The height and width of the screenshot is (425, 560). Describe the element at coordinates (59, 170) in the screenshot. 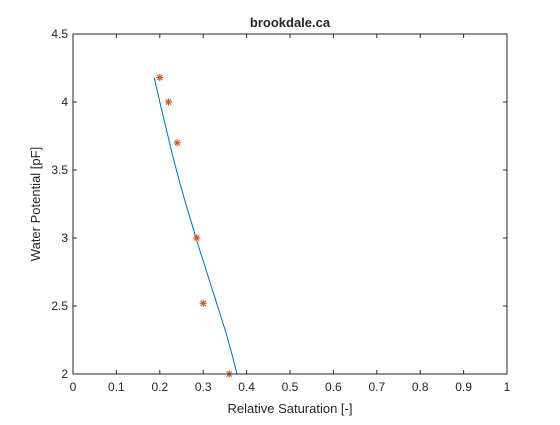

I see `y-tick-label: 3.5` at that location.